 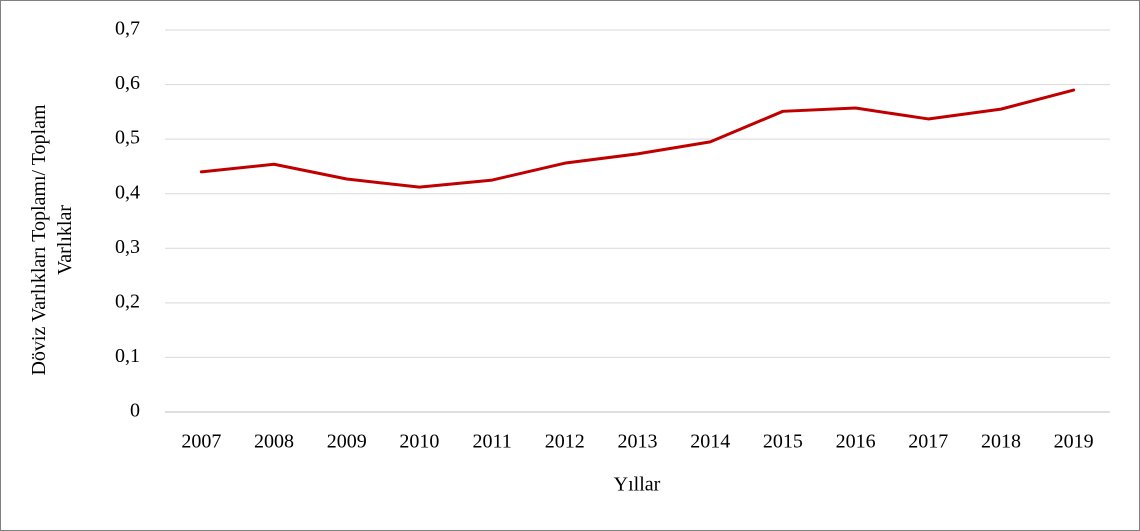 I want to click on x-tick-label: 2015, so click(x=783, y=442).